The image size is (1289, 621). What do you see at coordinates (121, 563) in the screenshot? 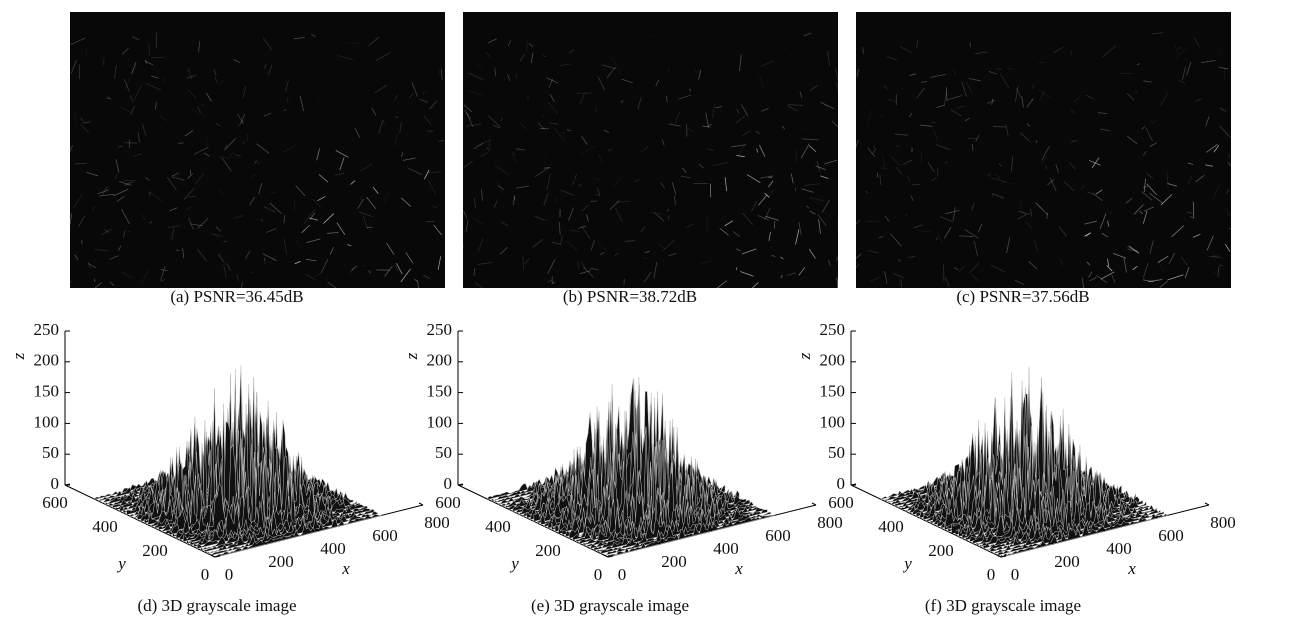
I see `y-axis-label: y` at bounding box center [121, 563].